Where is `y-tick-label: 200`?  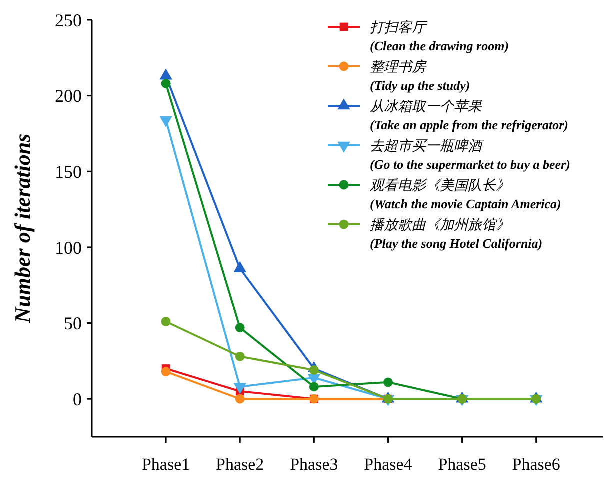 y-tick-label: 200 is located at coordinates (68, 96).